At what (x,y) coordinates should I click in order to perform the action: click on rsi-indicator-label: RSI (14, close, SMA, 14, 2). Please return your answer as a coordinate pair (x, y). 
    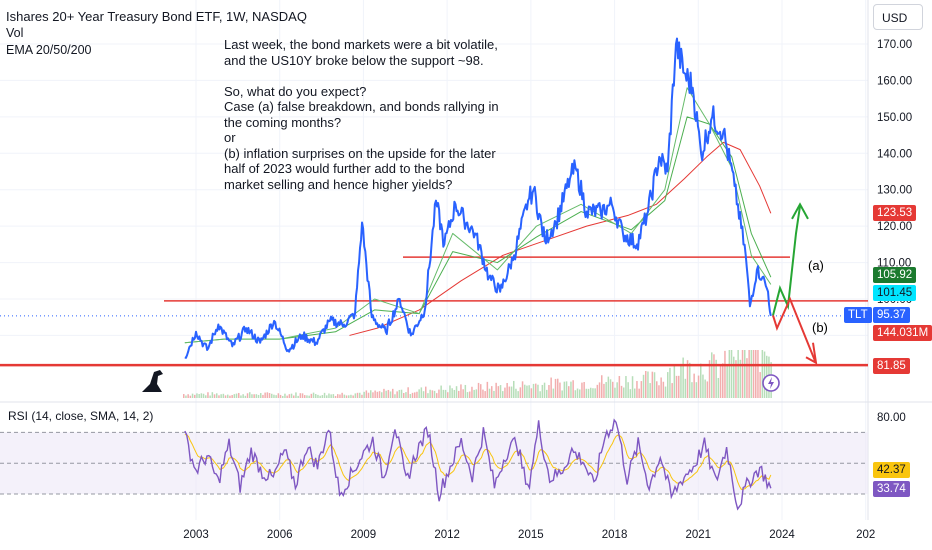
    Looking at the image, I should click on (81, 416).